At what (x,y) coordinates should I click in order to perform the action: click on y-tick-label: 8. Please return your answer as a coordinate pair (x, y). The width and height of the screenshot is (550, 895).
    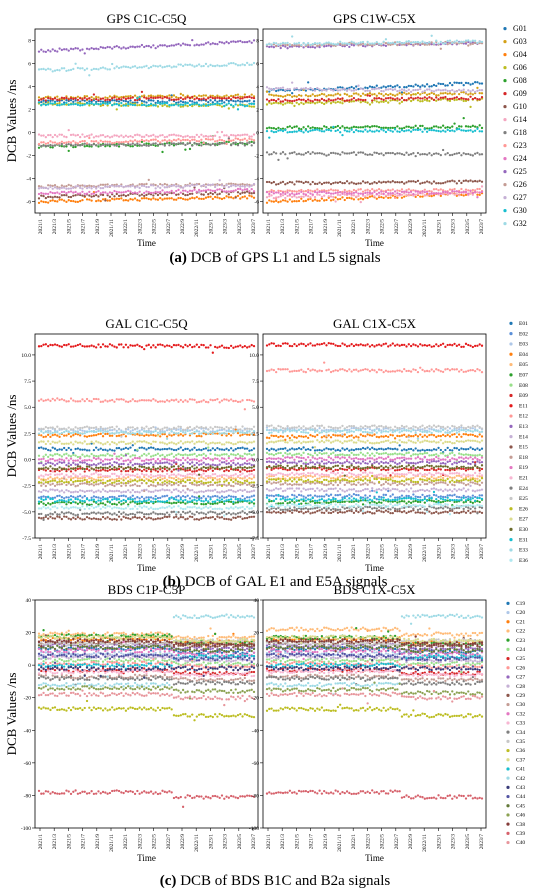
    Looking at the image, I should click on (257, 42).